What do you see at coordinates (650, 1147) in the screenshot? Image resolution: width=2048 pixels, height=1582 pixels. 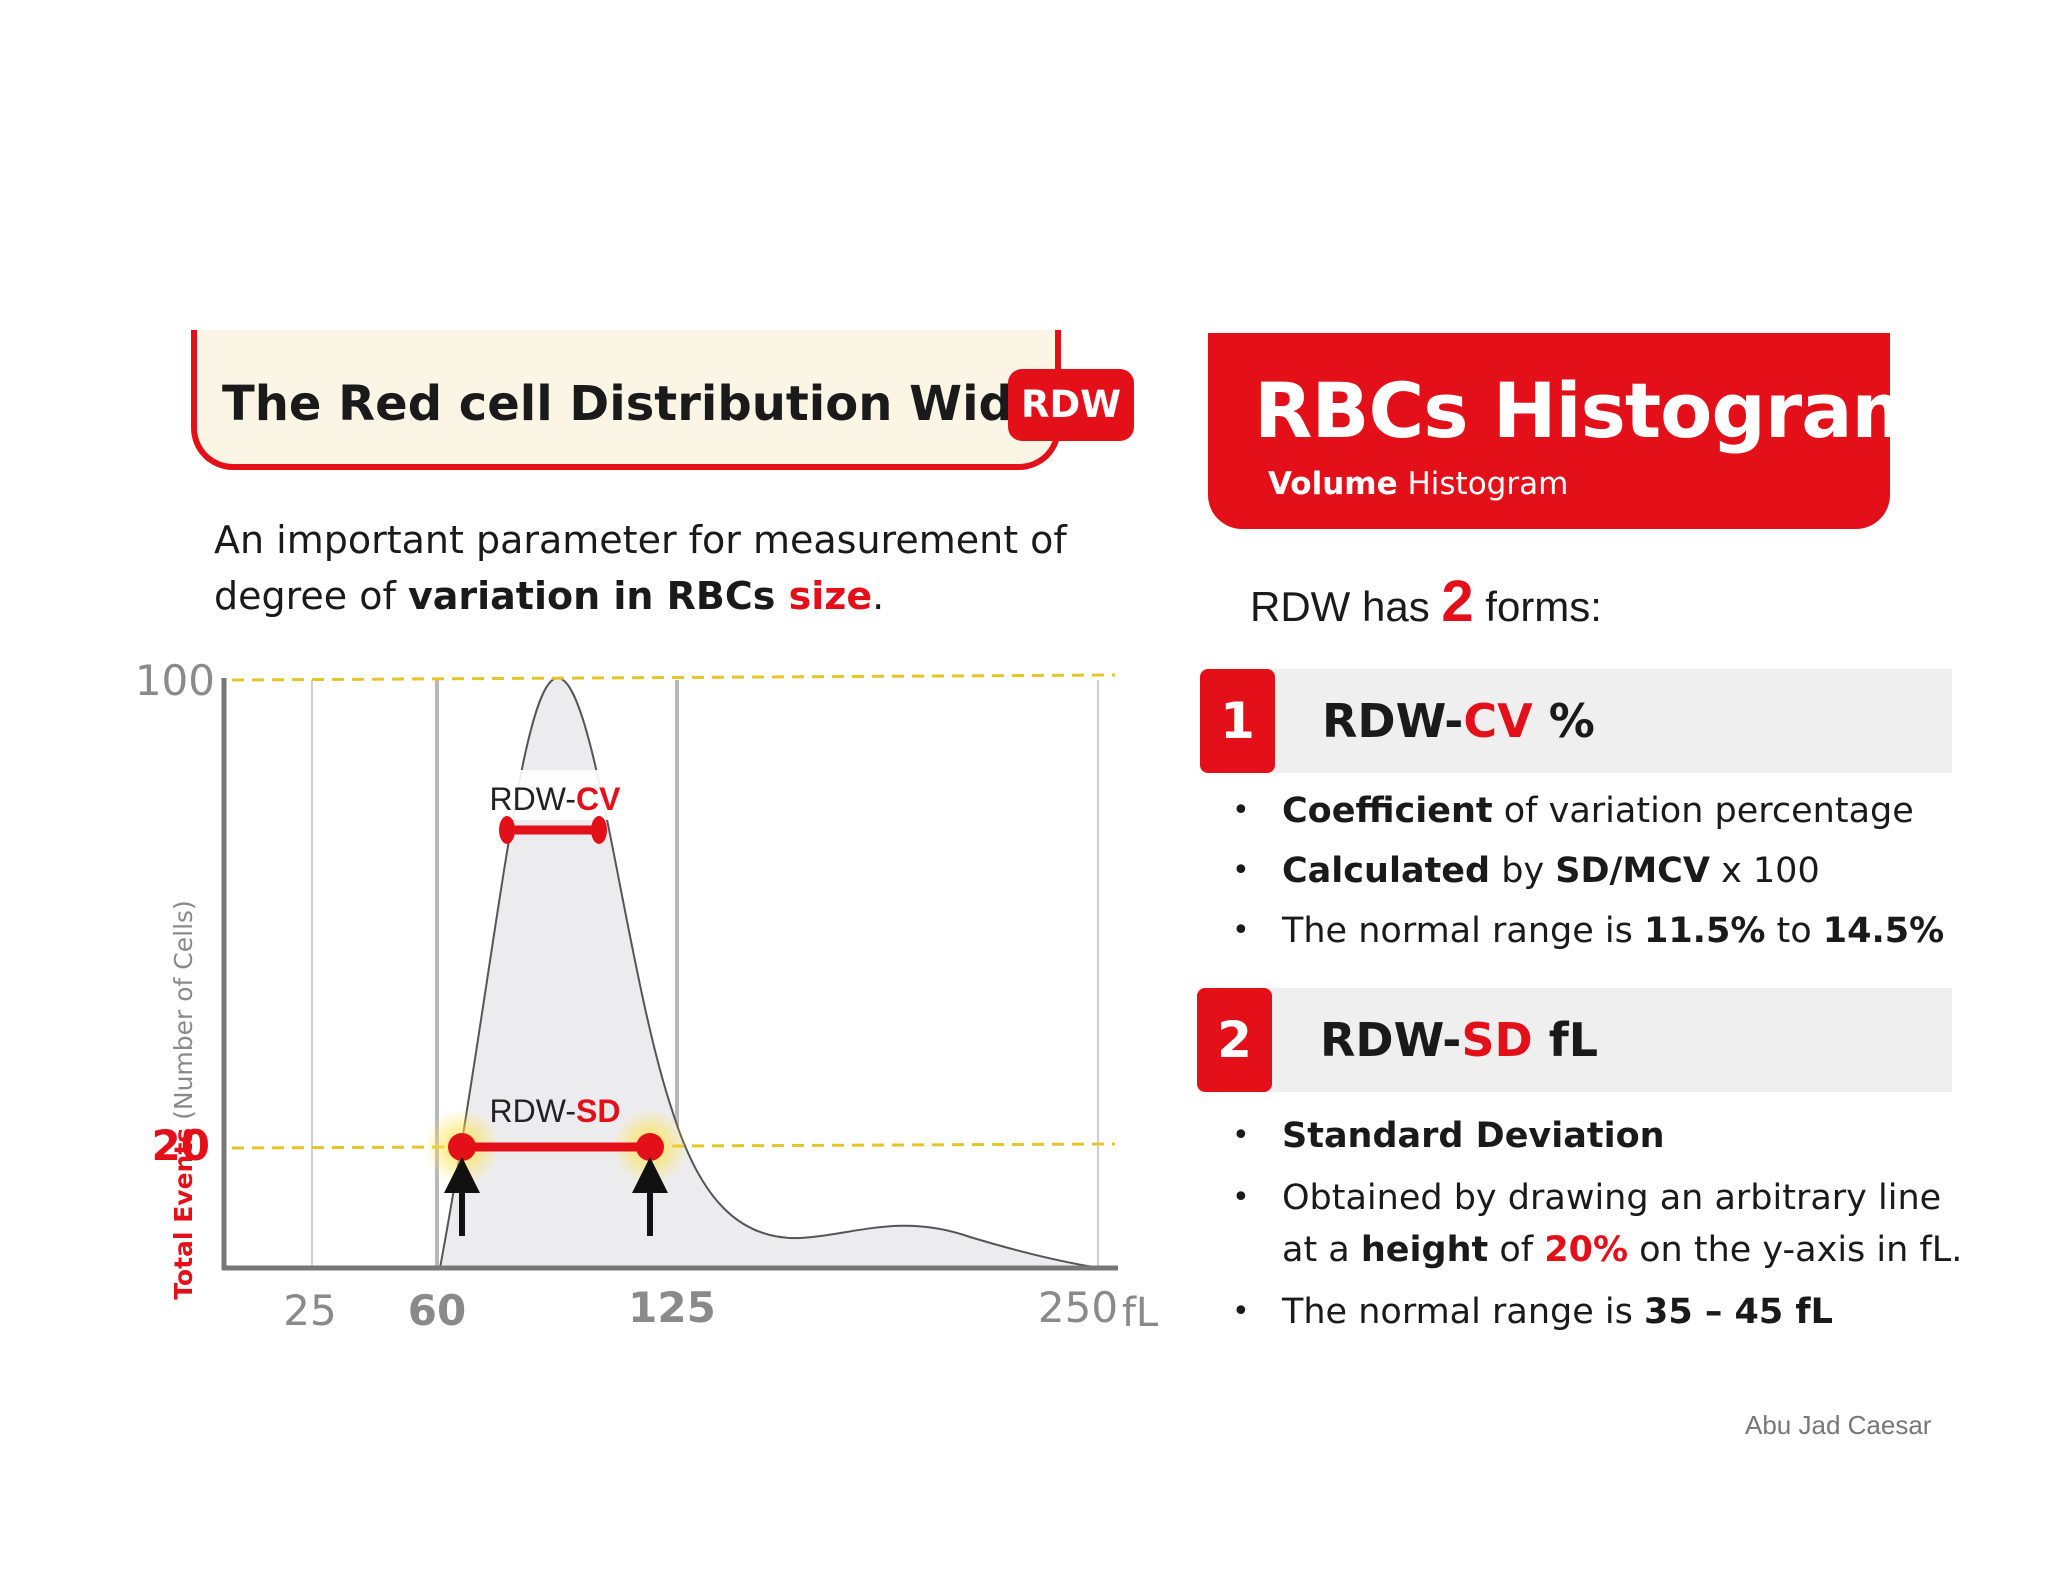 I see `sd-marker-right` at bounding box center [650, 1147].